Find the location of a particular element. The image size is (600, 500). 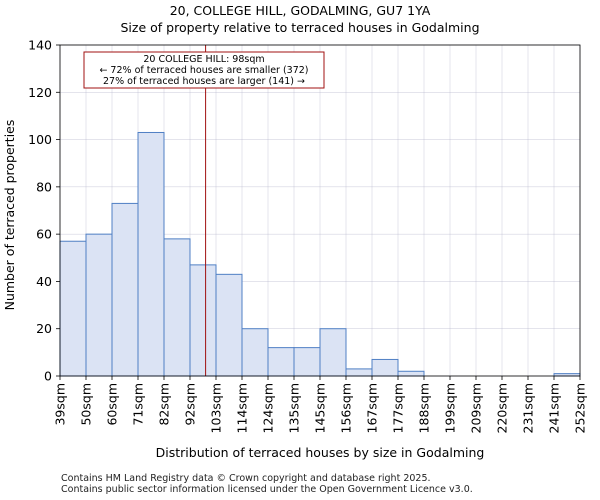

x-tick-label-4: 82sqm is located at coordinates (164, 404).